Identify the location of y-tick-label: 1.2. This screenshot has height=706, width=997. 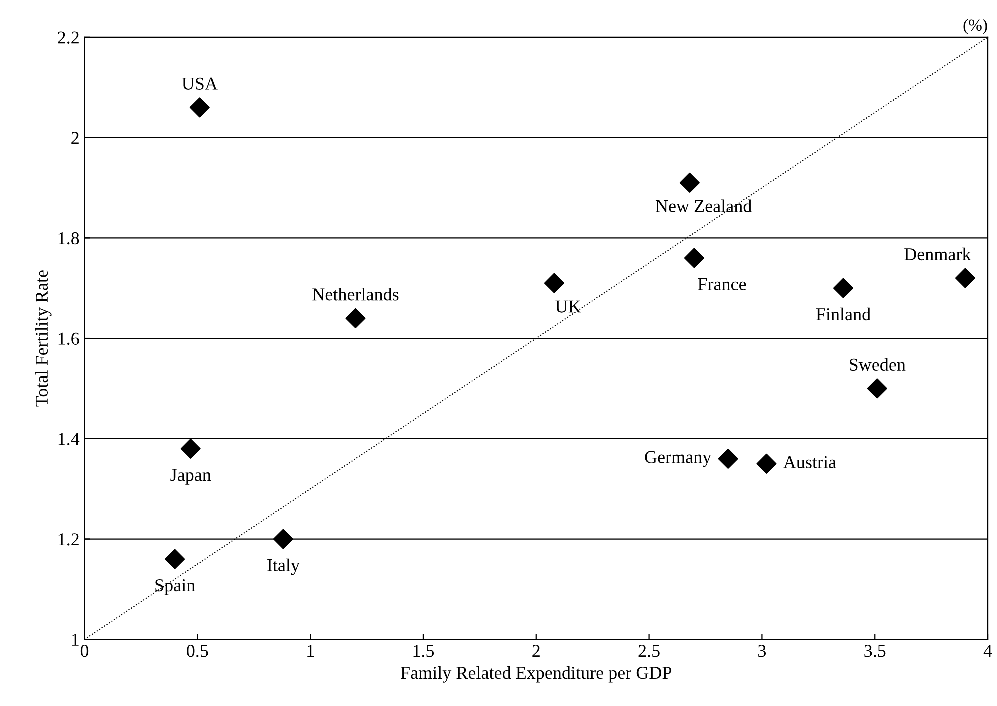
(68, 540).